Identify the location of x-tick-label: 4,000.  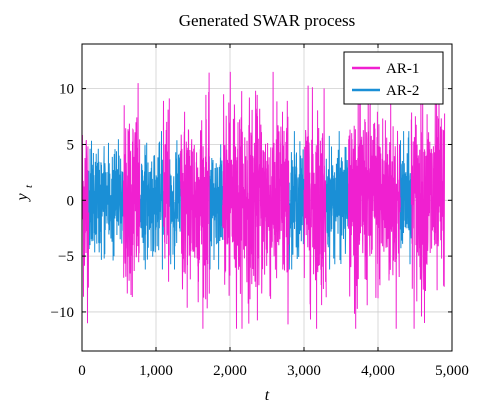
(378, 371).